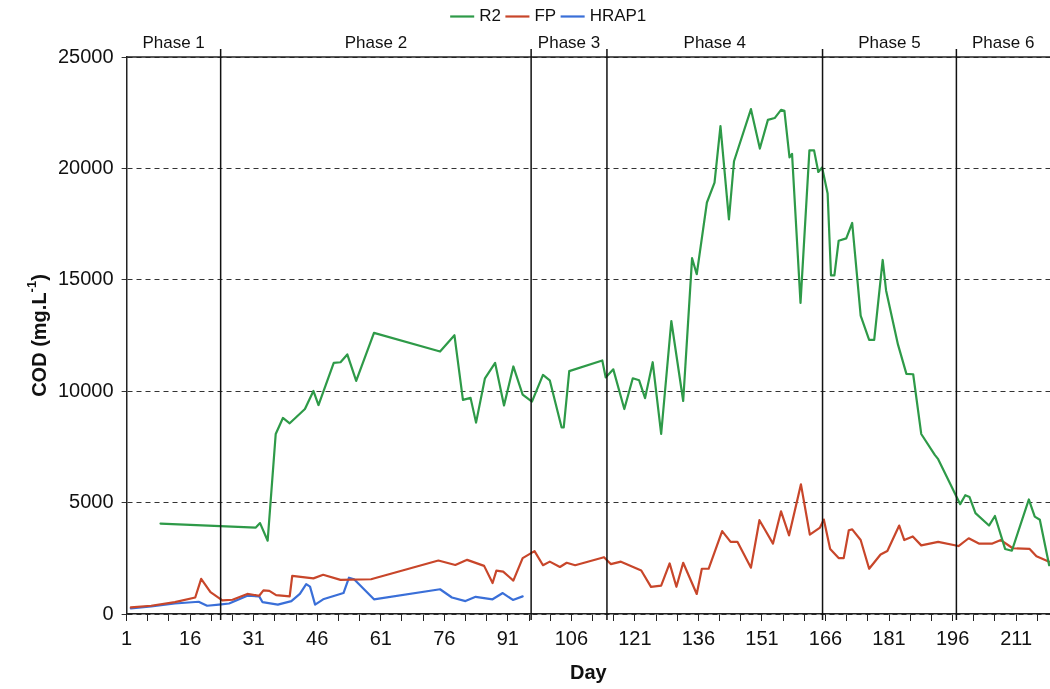 Image resolution: width=1050 pixels, height=689 pixels. Describe the element at coordinates (127, 637) in the screenshot. I see `x-tick-label: 1` at that location.